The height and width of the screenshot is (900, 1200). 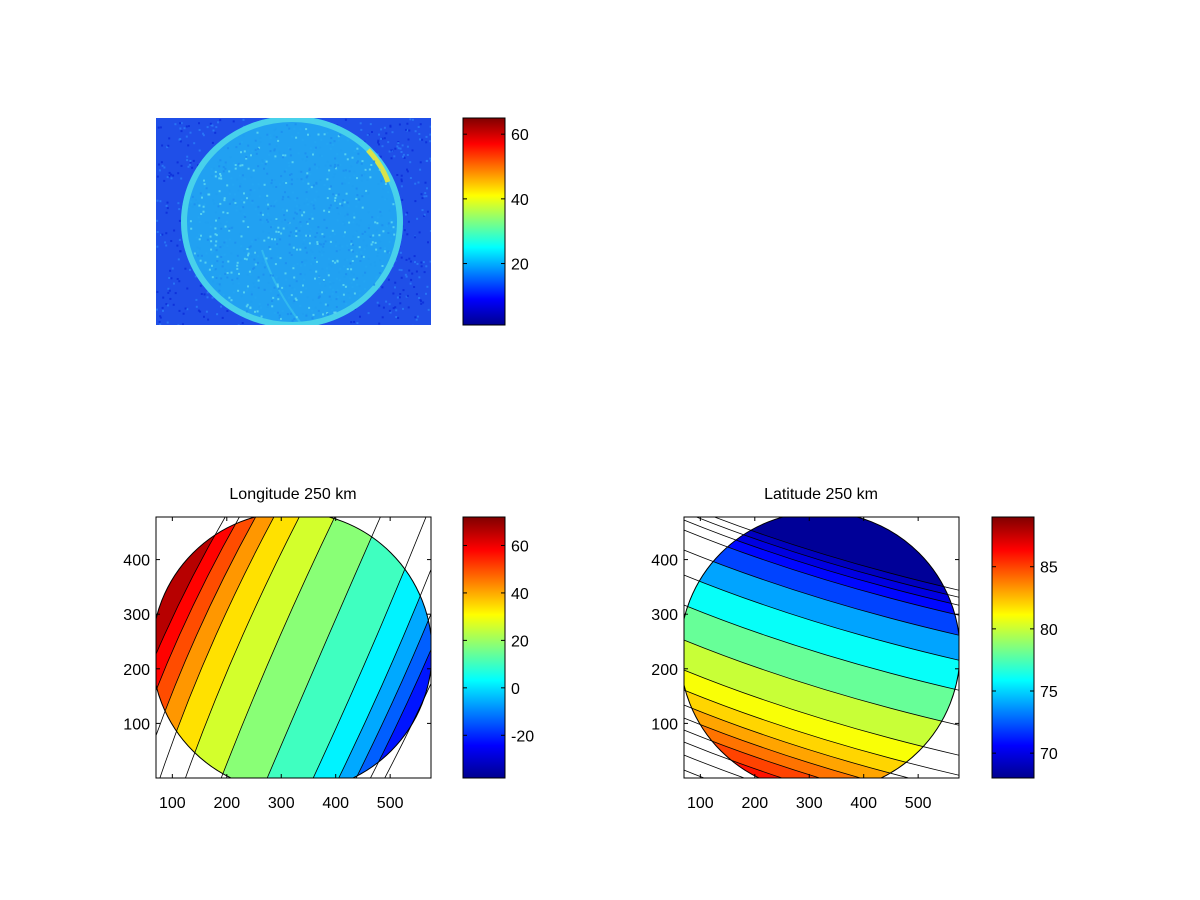 I want to click on latitude-colorbar: 70 75 80 85, so click(x=1024, y=647).